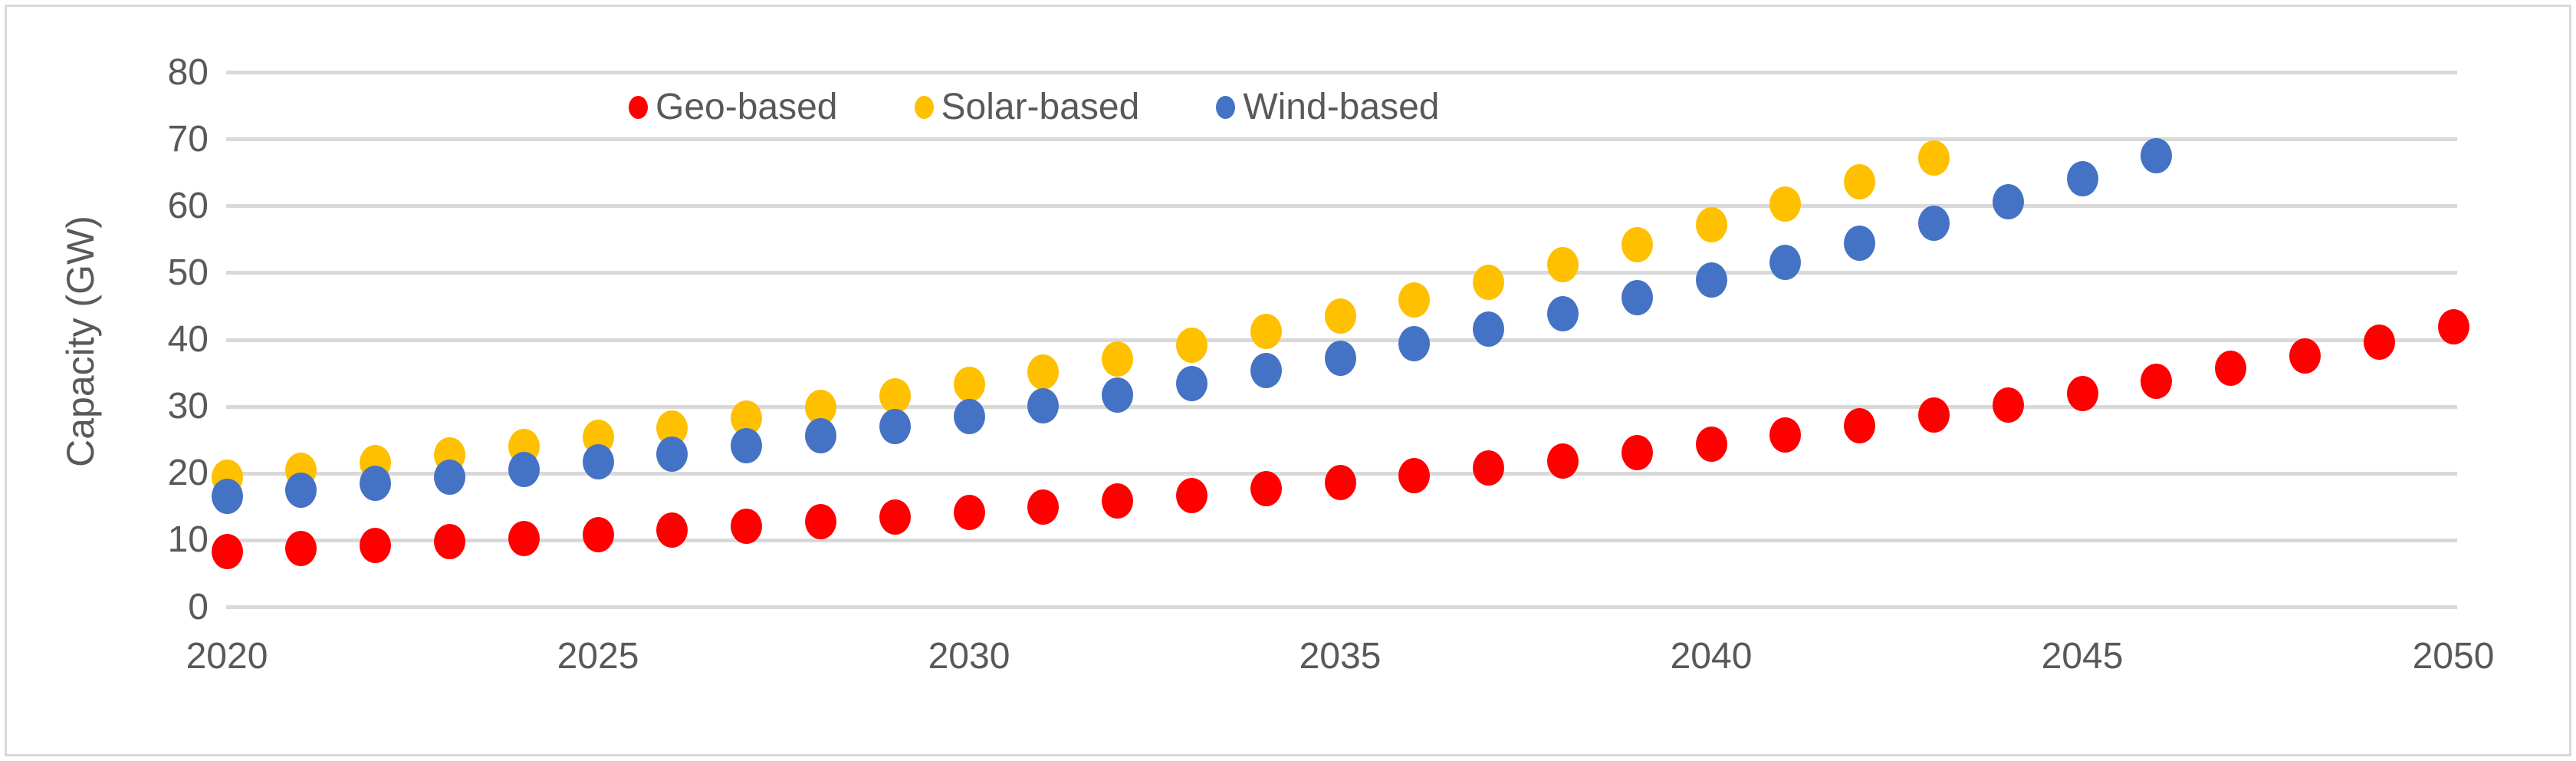 Image resolution: width=2576 pixels, height=761 pixels. Describe the element at coordinates (1340, 656) in the screenshot. I see `x-tick-label: 2035` at that location.